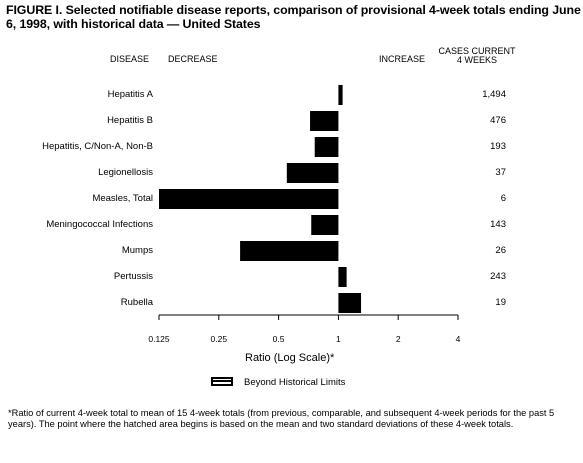  What do you see at coordinates (133, 276) in the screenshot?
I see `category-label: Pertussis` at bounding box center [133, 276].